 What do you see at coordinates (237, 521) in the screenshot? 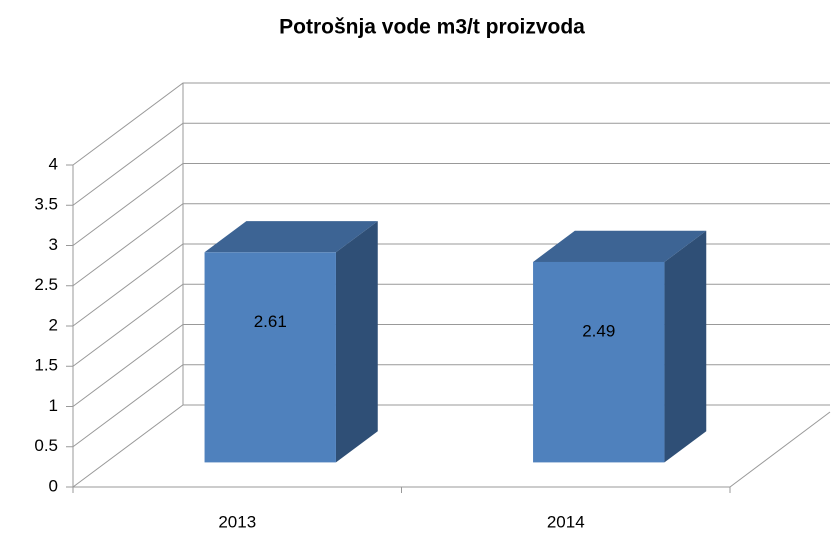
I see `x-tick-label: 2013` at bounding box center [237, 521].